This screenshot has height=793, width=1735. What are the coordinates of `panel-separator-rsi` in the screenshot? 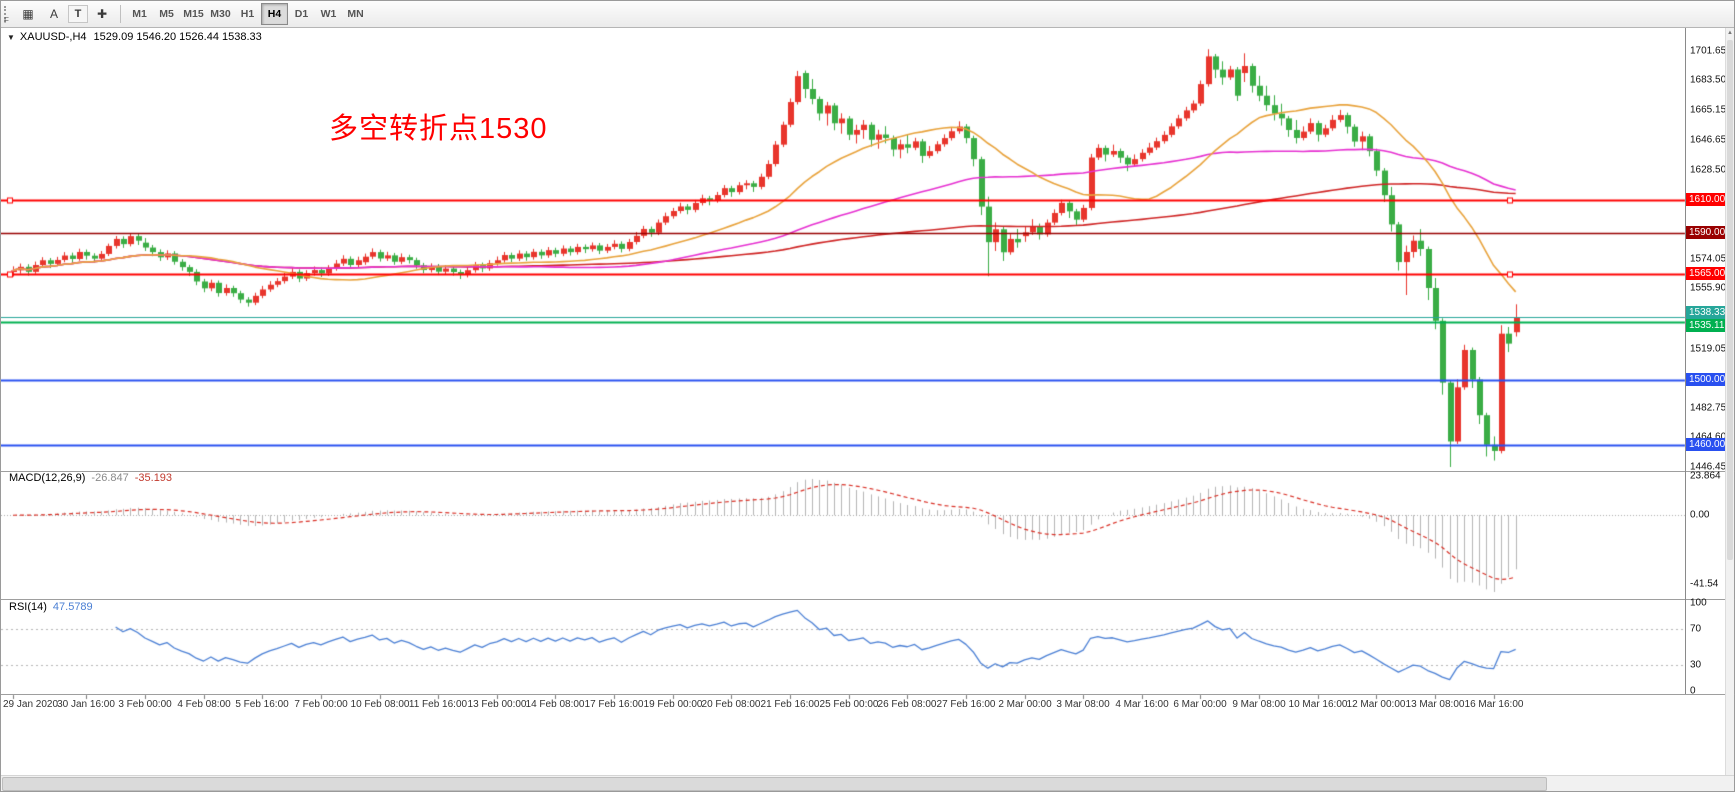 It's located at (868, 599).